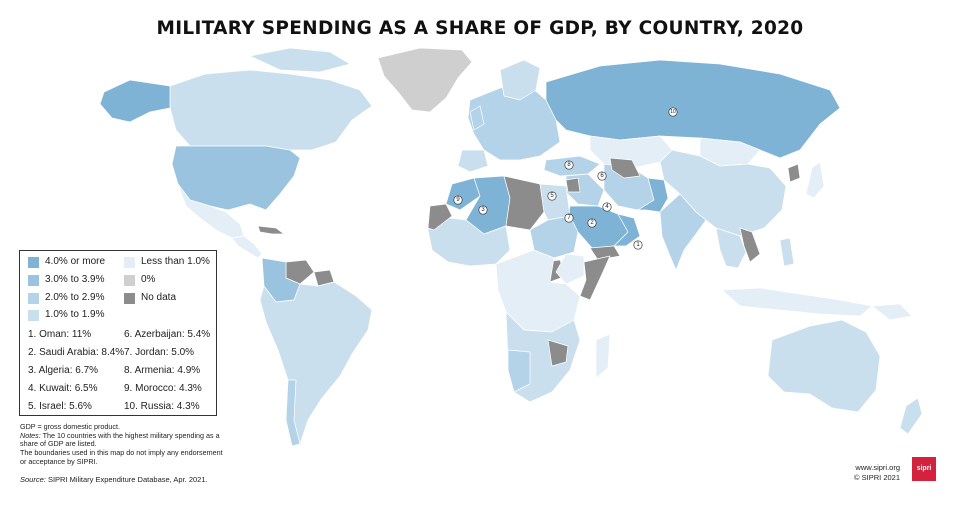 This screenshot has width=960, height=506. Describe the element at coordinates (924, 469) in the screenshot. I see `sipri-logo: sipri` at that location.